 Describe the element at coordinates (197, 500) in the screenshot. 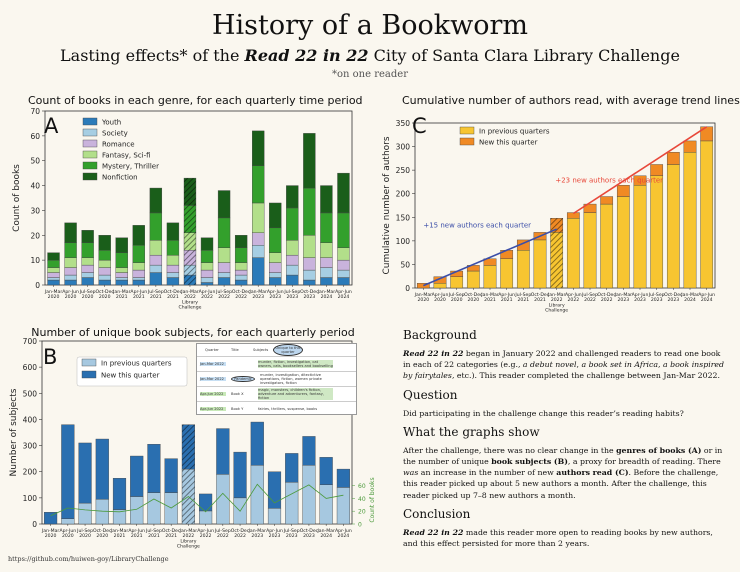

I see `count-of-books-line` at that location.